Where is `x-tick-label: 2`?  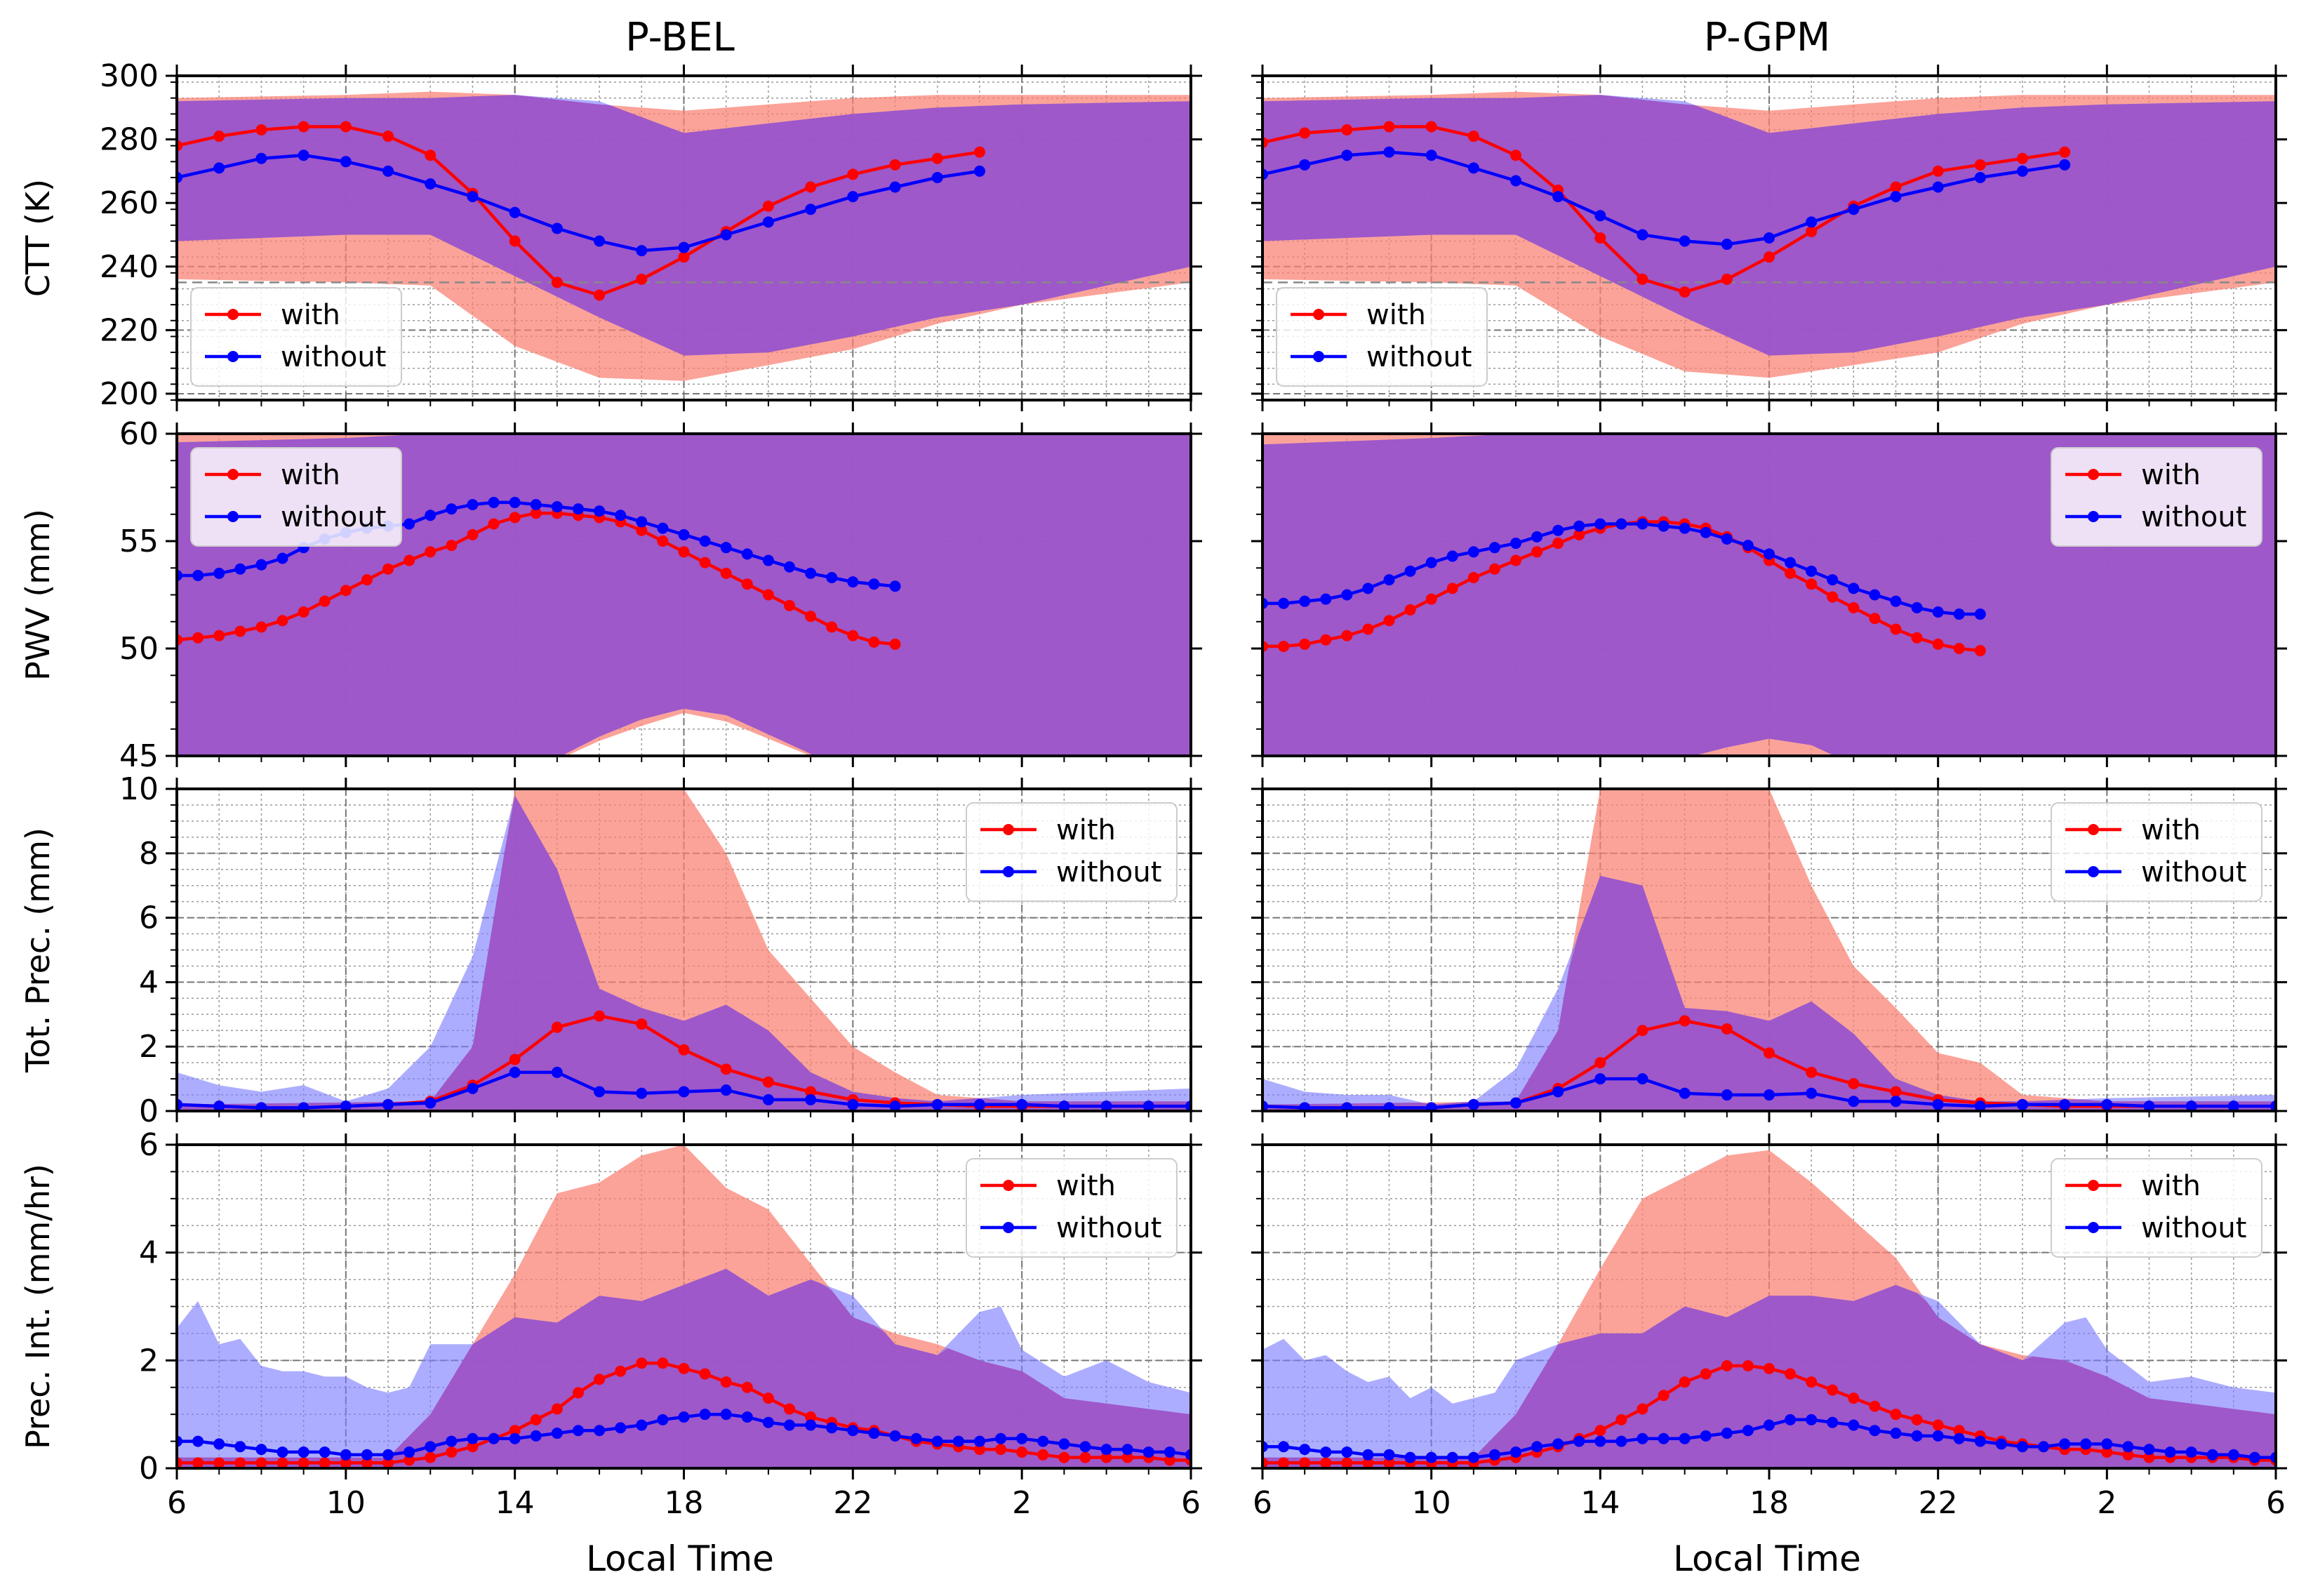
x-tick-label: 2 is located at coordinates (2107, 1503).